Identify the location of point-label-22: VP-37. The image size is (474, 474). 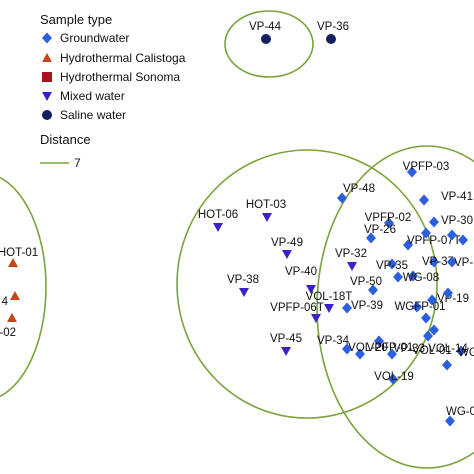
(438, 262).